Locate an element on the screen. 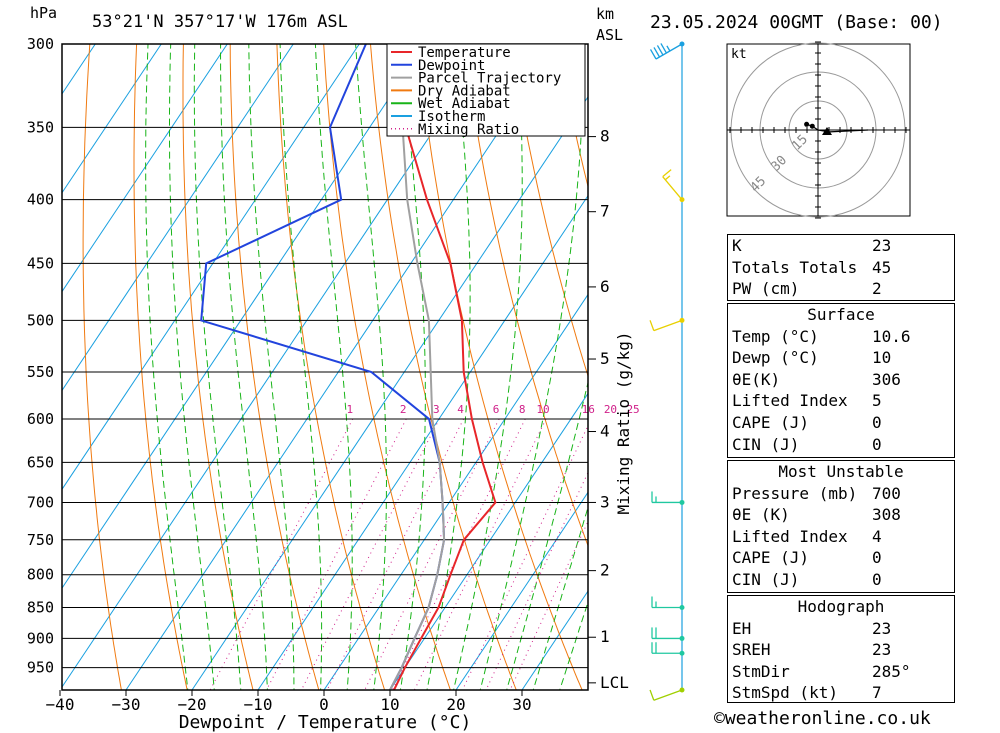  km-tick-label: 6 is located at coordinates (605, 286).